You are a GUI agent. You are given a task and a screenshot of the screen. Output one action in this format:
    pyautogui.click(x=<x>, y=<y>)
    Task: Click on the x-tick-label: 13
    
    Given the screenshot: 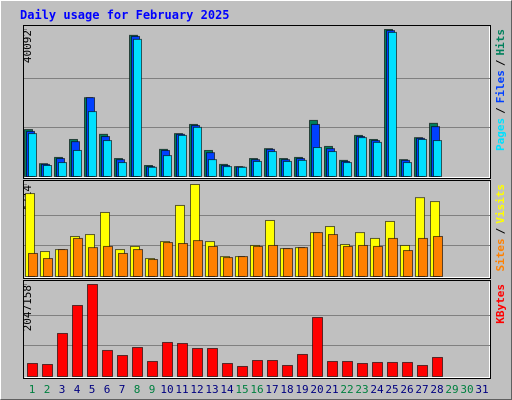 What is the action you would take?
    pyautogui.click(x=211, y=389)
    